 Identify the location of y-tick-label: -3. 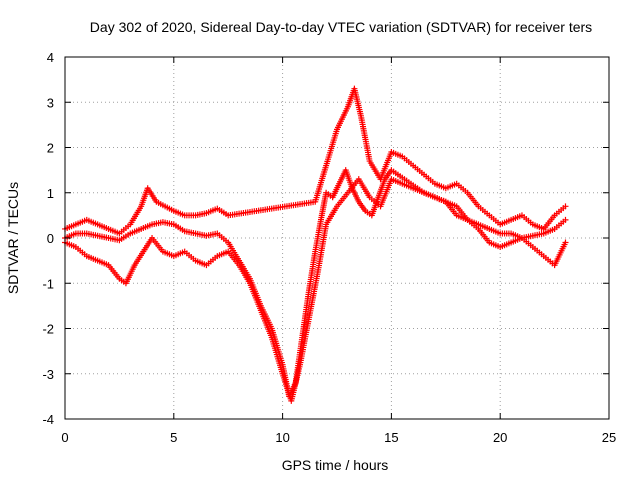
(48, 374).